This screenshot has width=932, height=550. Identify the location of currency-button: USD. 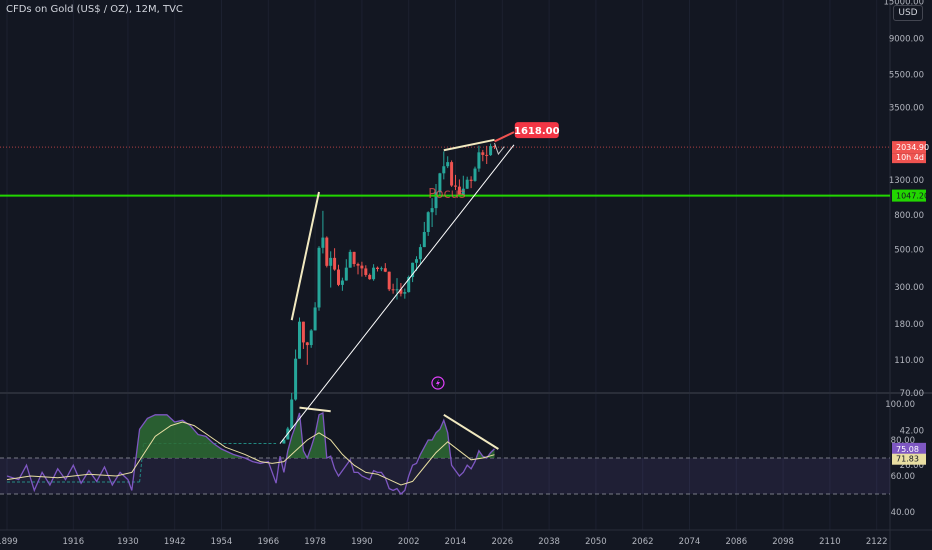
(908, 13).